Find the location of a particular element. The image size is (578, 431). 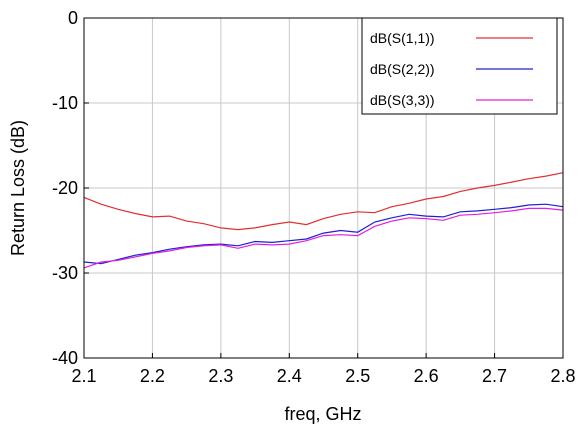

y-tick-label: -30 is located at coordinates (65, 273).